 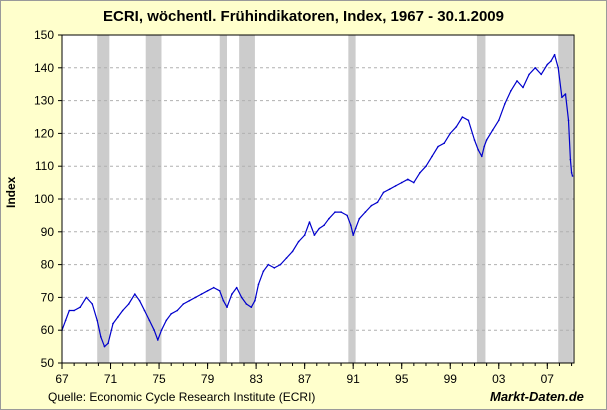 I want to click on x-tick-label: 95, so click(x=402, y=379).